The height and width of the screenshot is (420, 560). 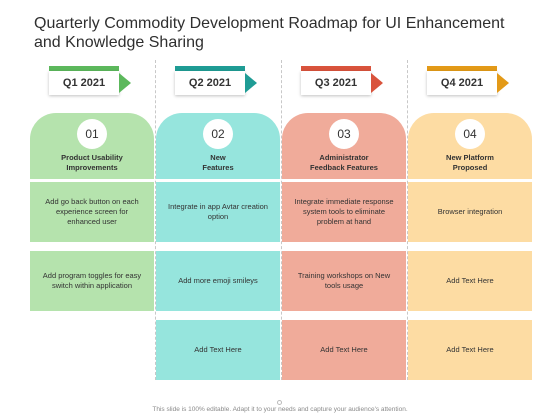 What do you see at coordinates (470, 212) in the screenshot?
I see `roadmap-cell: Browser integration` at bounding box center [470, 212].